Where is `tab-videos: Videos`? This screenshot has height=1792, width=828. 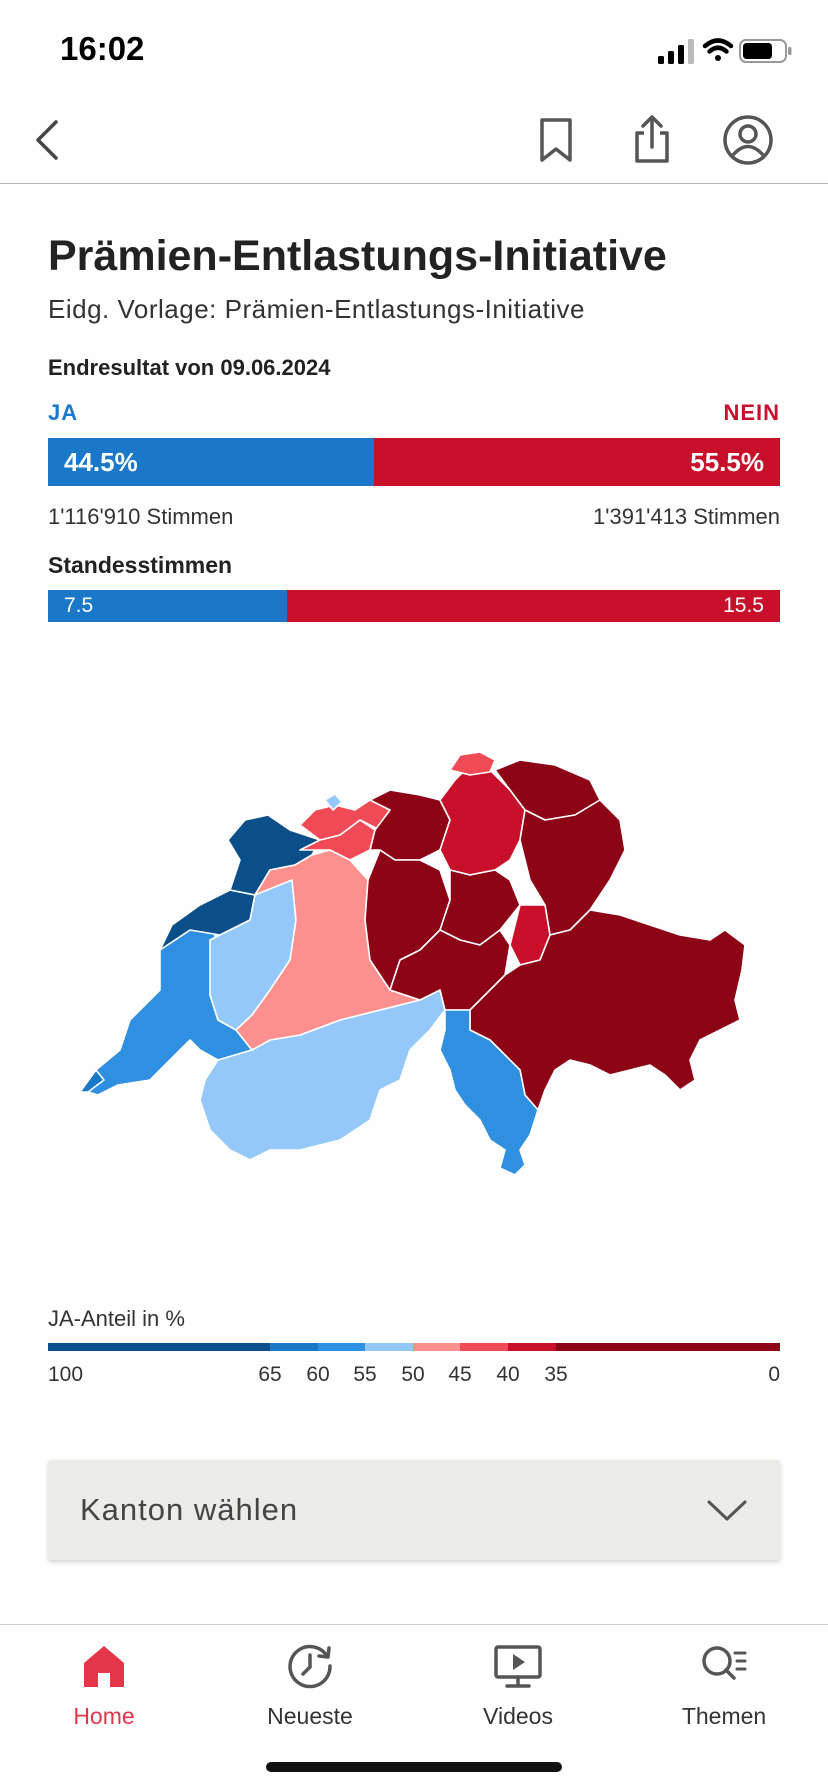 tab-videos: Videos is located at coordinates (518, 1694).